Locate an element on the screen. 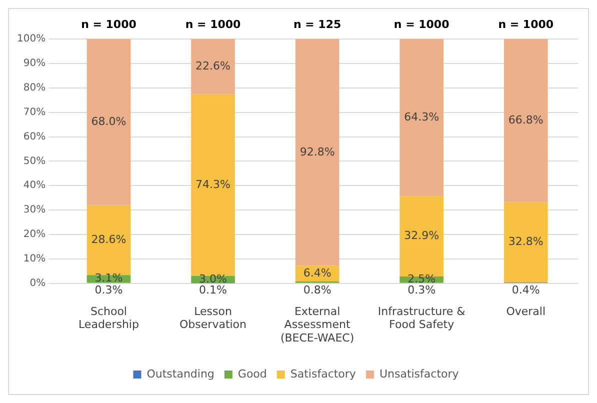  y-tick-label: 20% is located at coordinates (34, 234).